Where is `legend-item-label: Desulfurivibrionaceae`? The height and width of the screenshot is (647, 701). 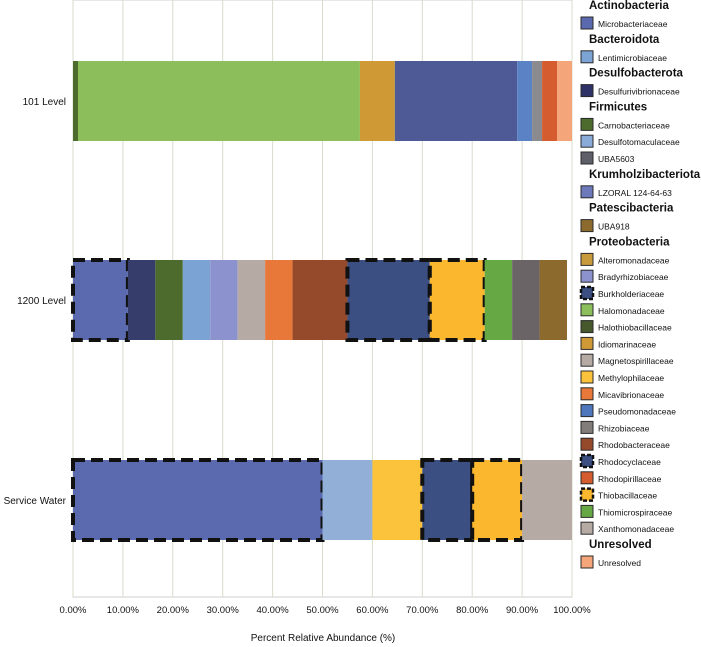 legend-item-label: Desulfurivibrionaceae is located at coordinates (639, 92).